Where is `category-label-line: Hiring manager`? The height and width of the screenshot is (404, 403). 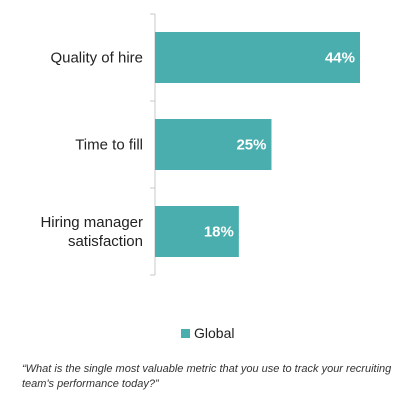
category-label-line: Hiring manager is located at coordinates (91, 222).